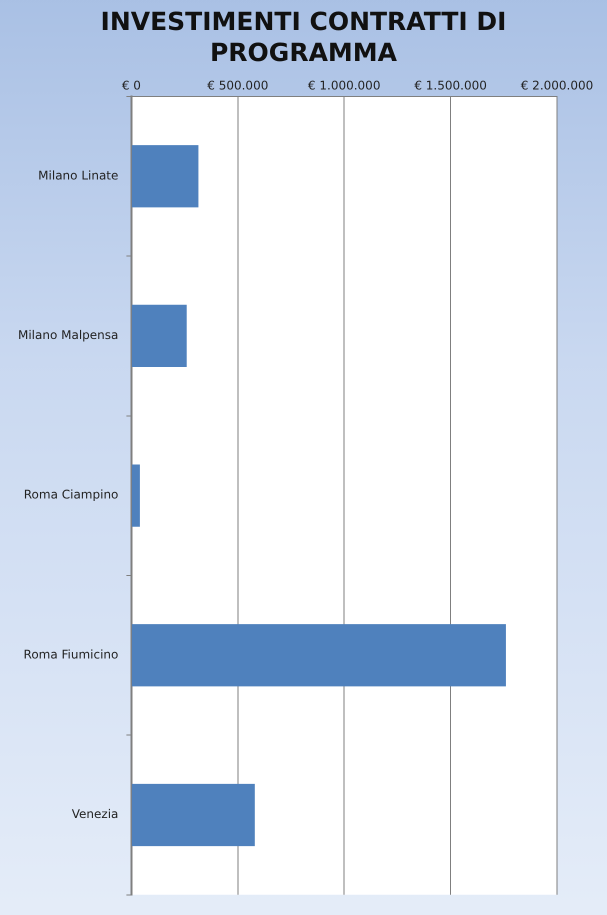 This screenshot has height=915, width=607. I want to click on y-tick-label: Milano Malpensa, so click(68, 335).